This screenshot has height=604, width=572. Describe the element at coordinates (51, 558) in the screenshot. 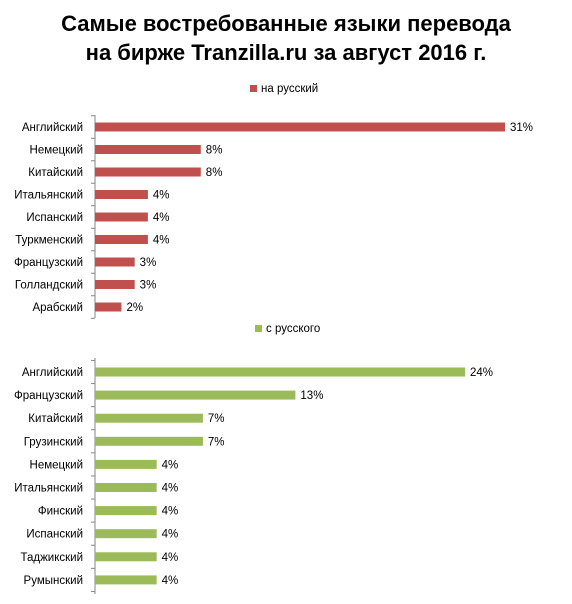

I see `category-label: Таджикский` at that location.